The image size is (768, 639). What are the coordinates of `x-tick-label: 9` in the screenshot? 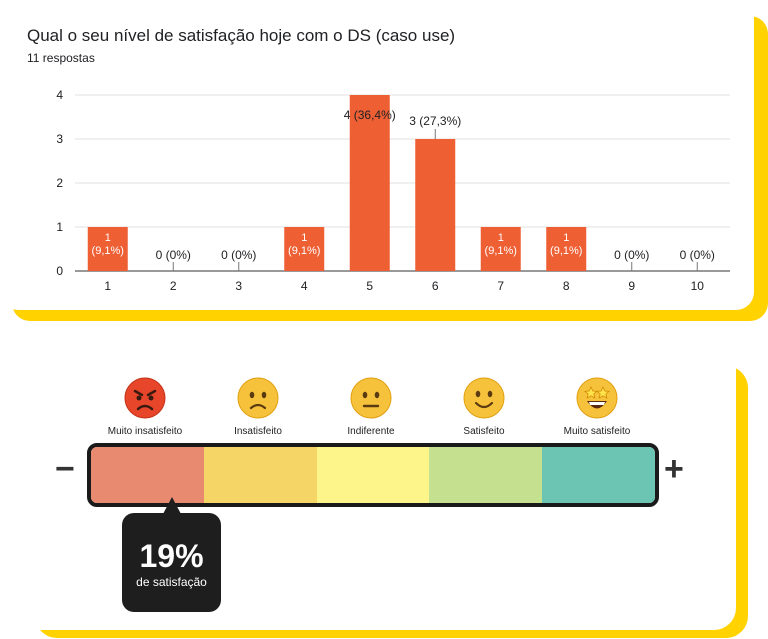 It's located at (631, 286).